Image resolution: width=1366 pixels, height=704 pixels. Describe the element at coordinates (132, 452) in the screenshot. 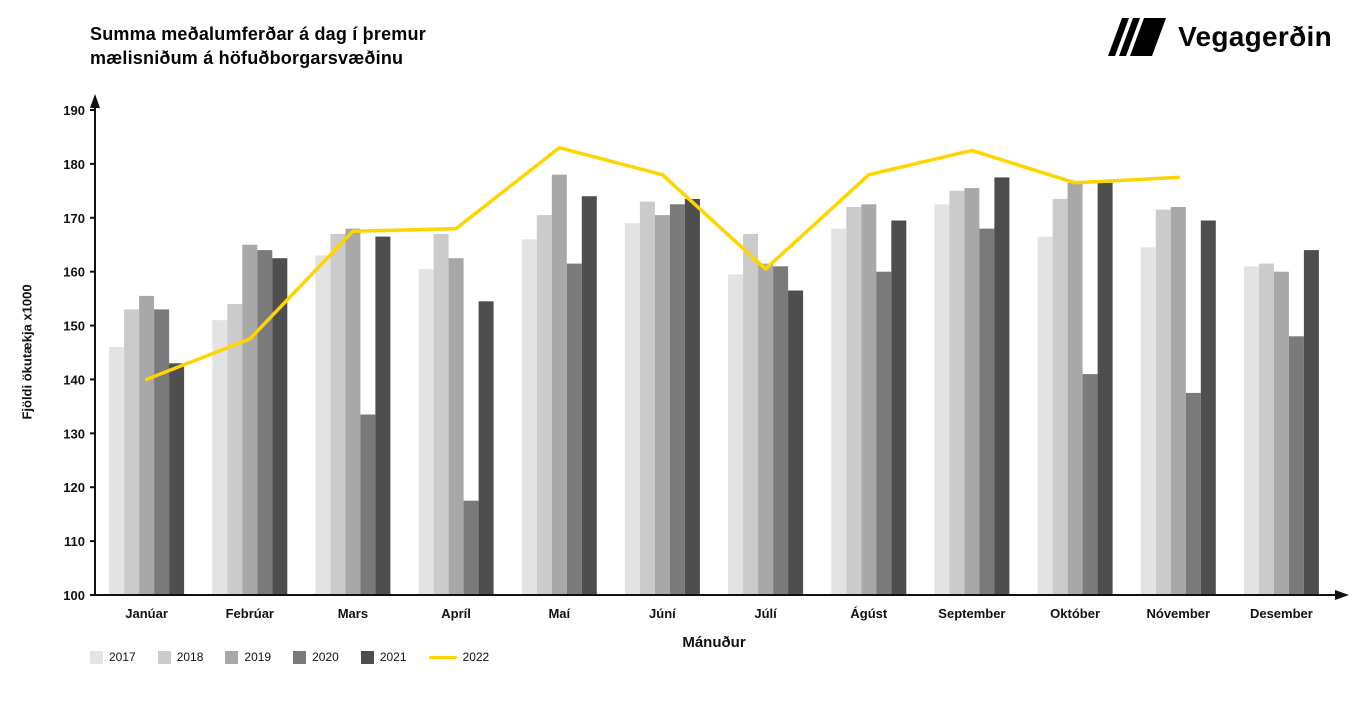

I see `bar-2018-Janúar` at that location.